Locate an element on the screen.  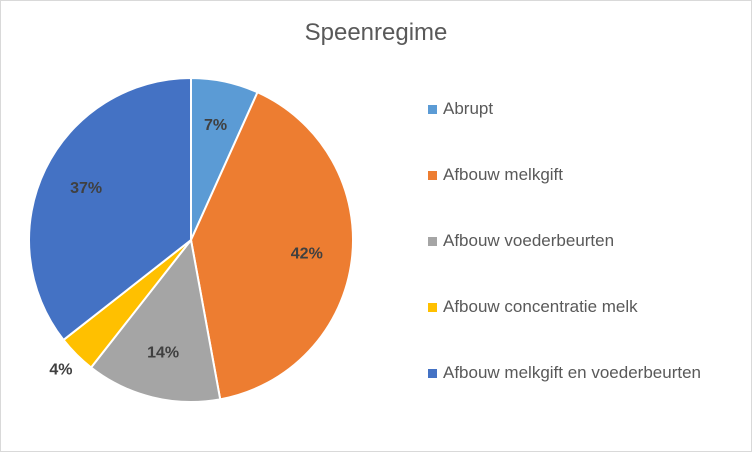
legend-label: Afbouw melkgift is located at coordinates (503, 174).